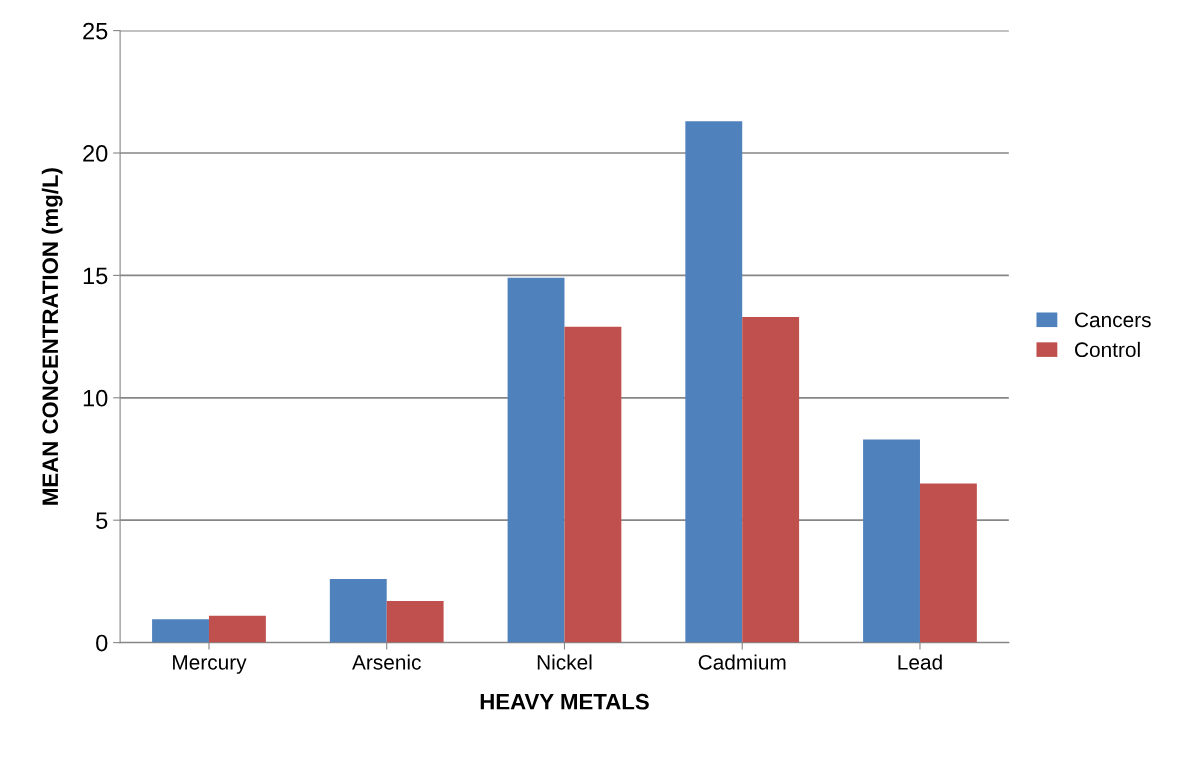 Image resolution: width=1201 pixels, height=765 pixels. Describe the element at coordinates (95, 398) in the screenshot. I see `y-tick-label: 10` at that location.